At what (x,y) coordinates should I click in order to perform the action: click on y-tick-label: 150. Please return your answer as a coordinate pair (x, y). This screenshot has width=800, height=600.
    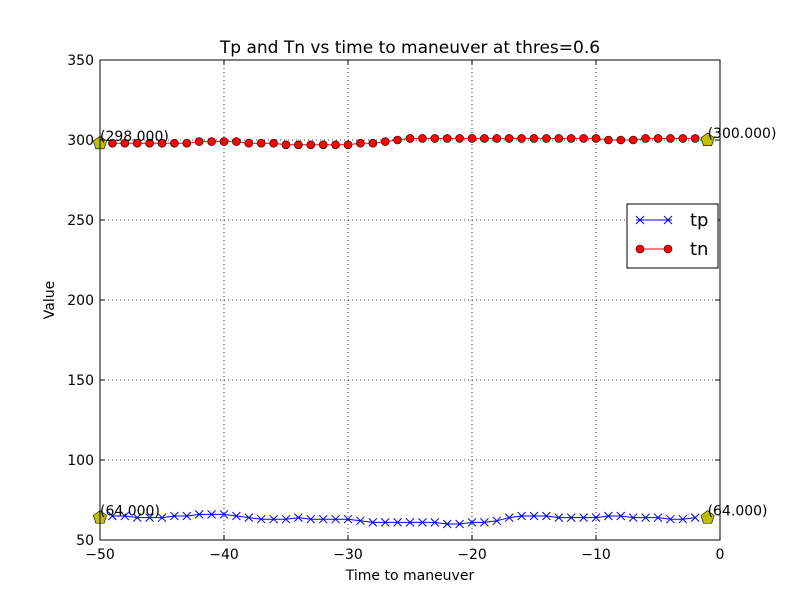
    Looking at the image, I should click on (80, 381).